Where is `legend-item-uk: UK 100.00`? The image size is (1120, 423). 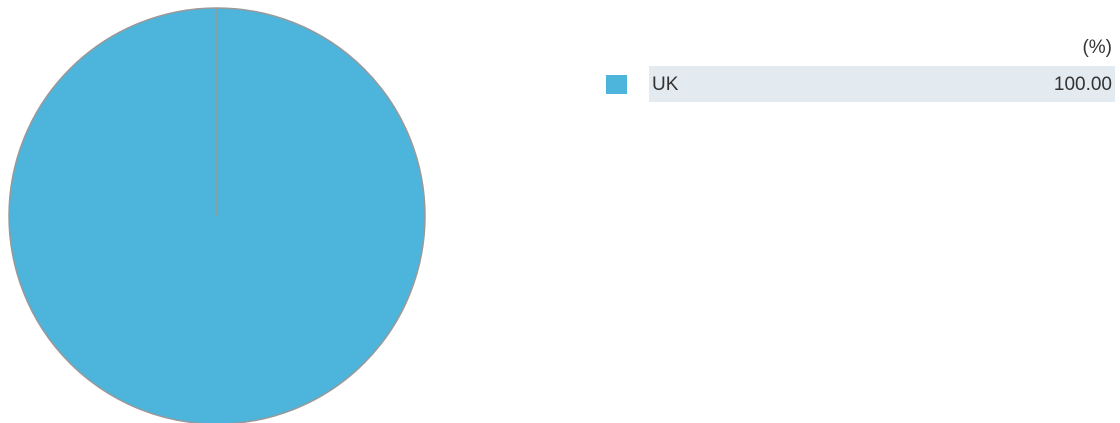 legend-item-uk: UK 100.00 is located at coordinates (860, 84).